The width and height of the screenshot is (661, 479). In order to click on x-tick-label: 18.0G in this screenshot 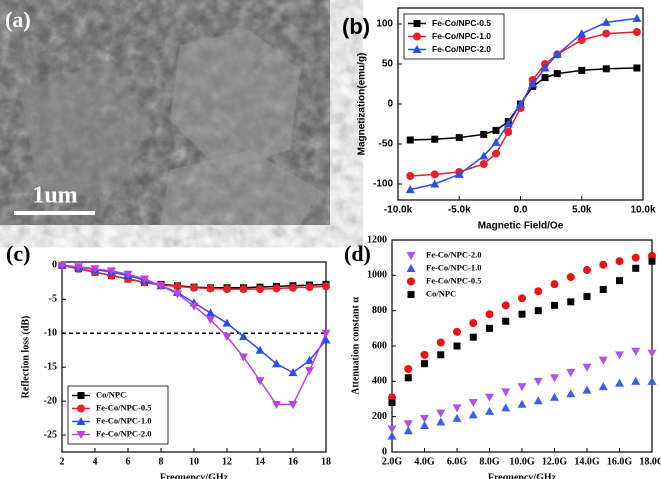, I will do `click(650, 461)`.